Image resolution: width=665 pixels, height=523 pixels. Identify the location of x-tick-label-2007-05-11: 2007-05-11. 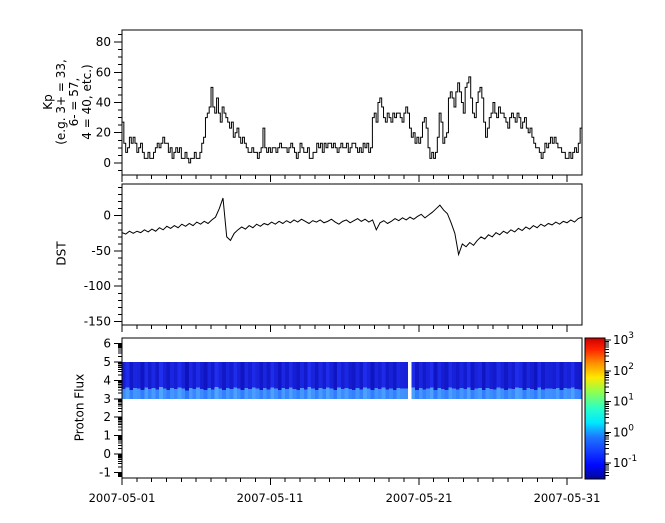
(270, 498).